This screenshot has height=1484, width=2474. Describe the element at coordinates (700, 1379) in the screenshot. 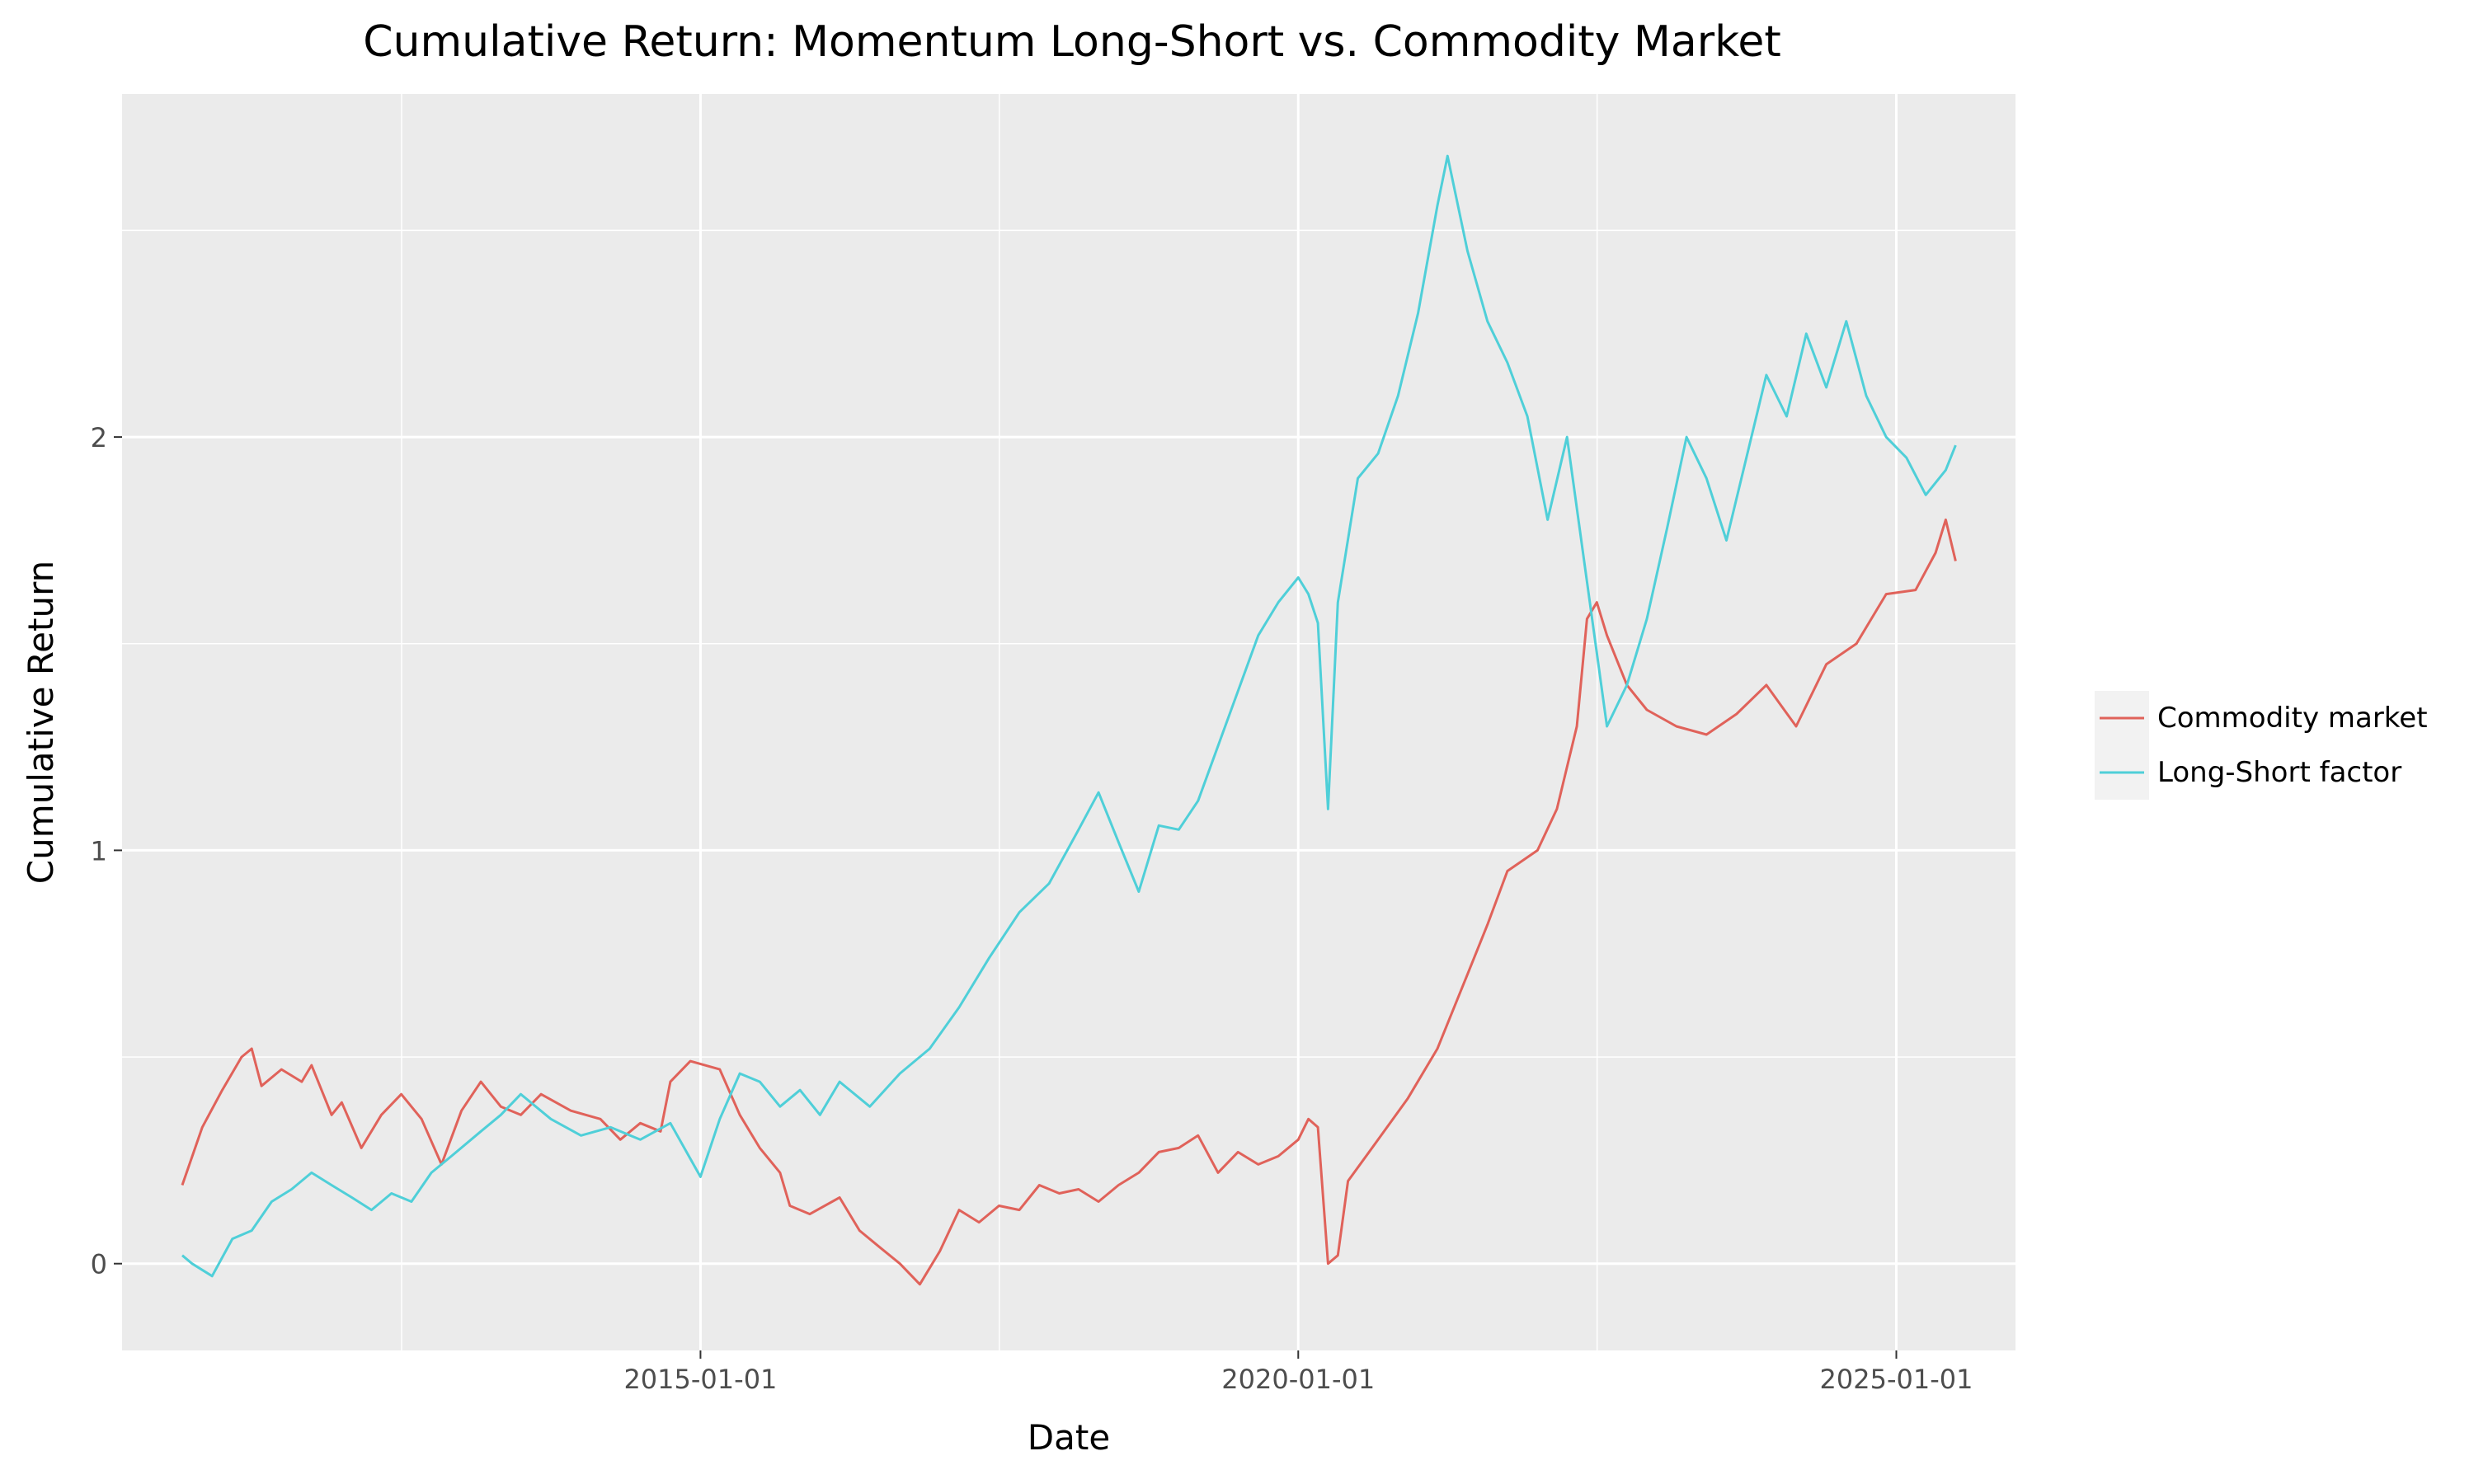

I see `x-tick-label: 2015-01-01` at that location.